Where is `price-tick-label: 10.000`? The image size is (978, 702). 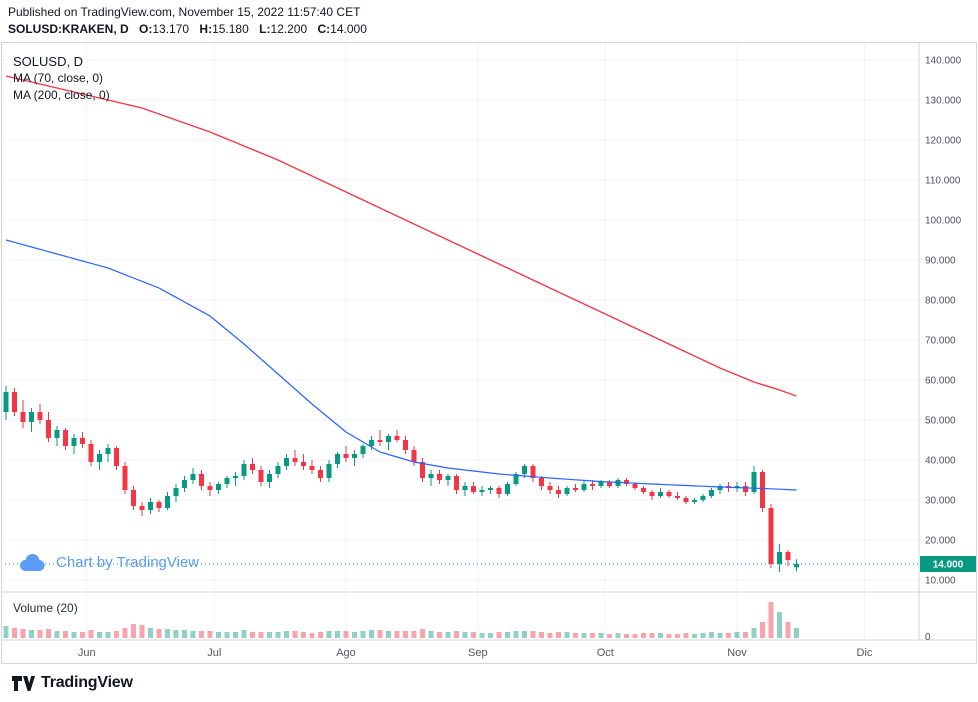
price-tick-label: 10.000 is located at coordinates (940, 581).